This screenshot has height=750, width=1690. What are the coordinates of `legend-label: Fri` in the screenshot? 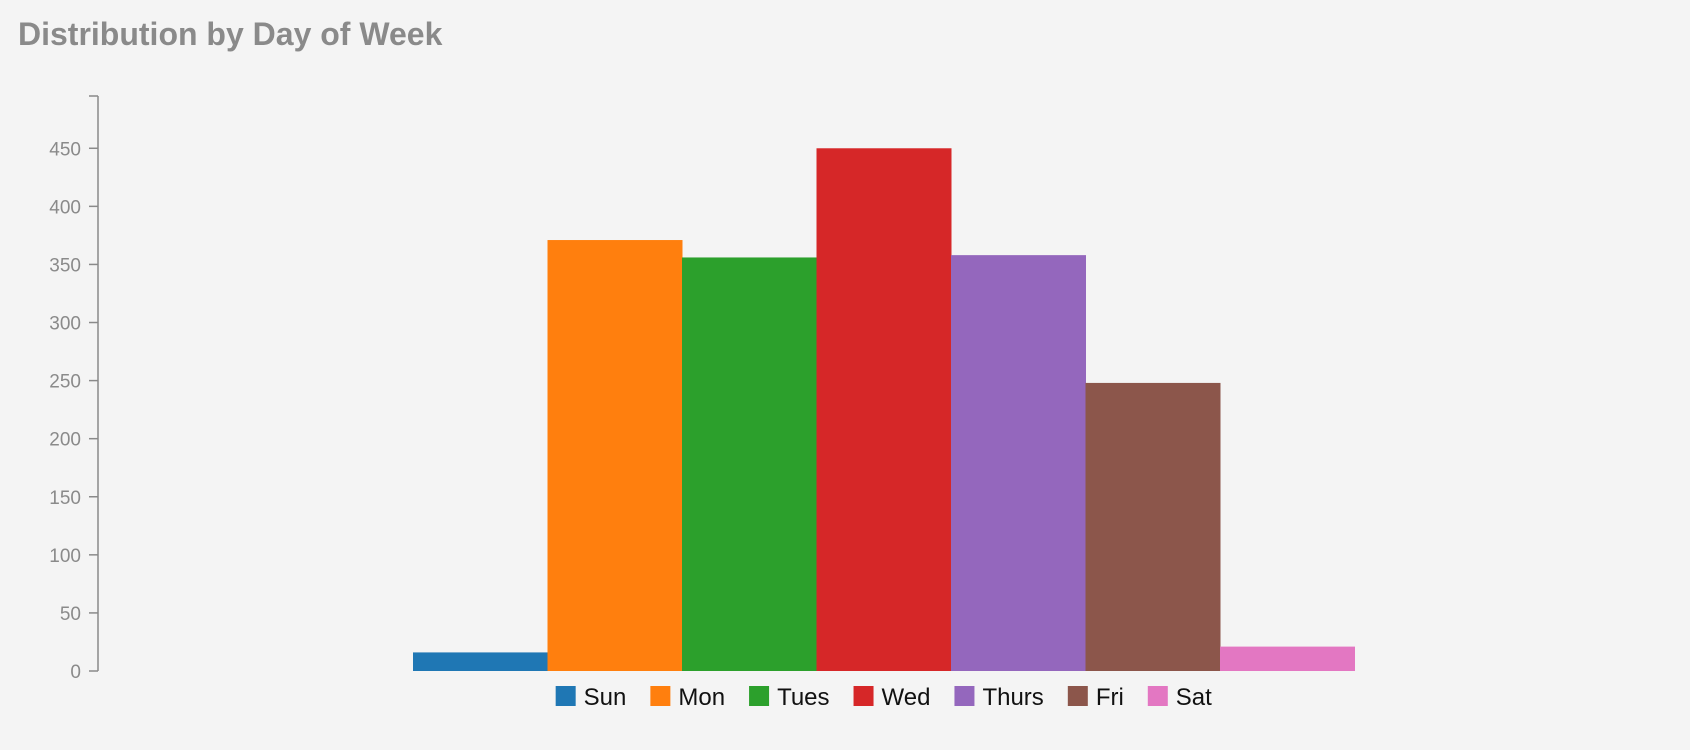 It's located at (1110, 697).